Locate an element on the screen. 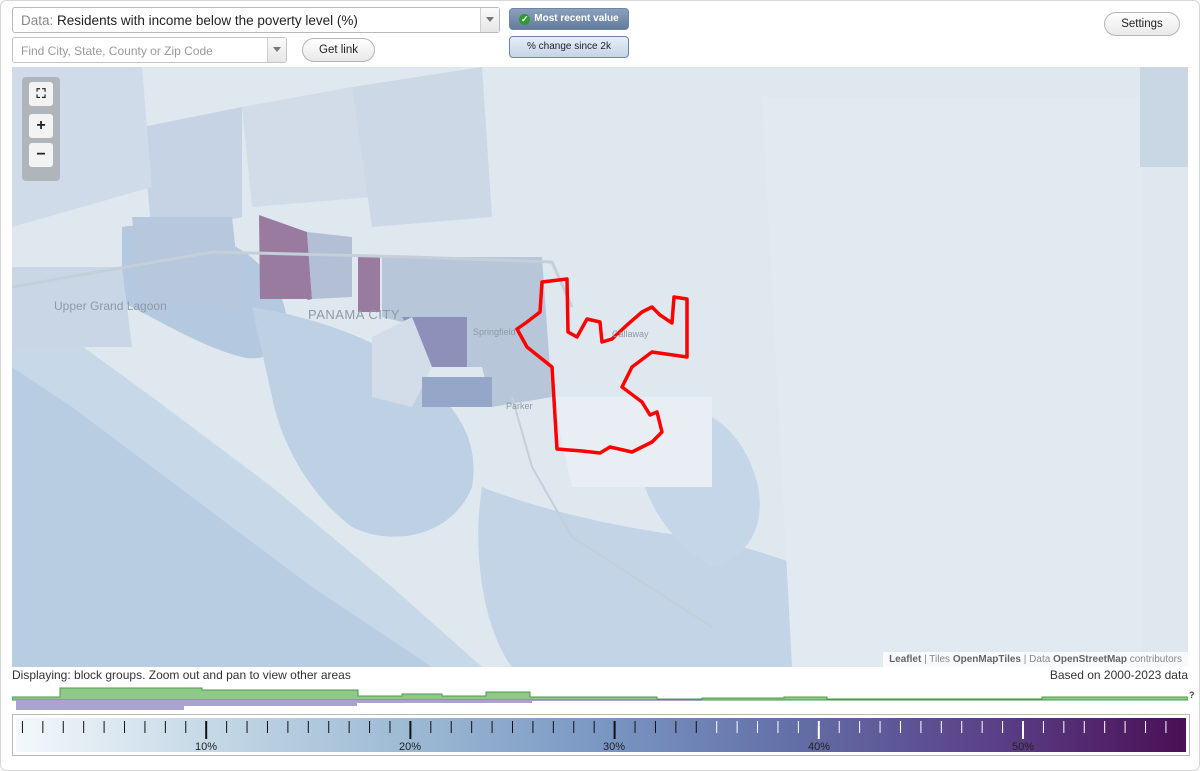 Image resolution: width=1200 pixels, height=771 pixels. place-label: PANAMA CITY is located at coordinates (354, 314).